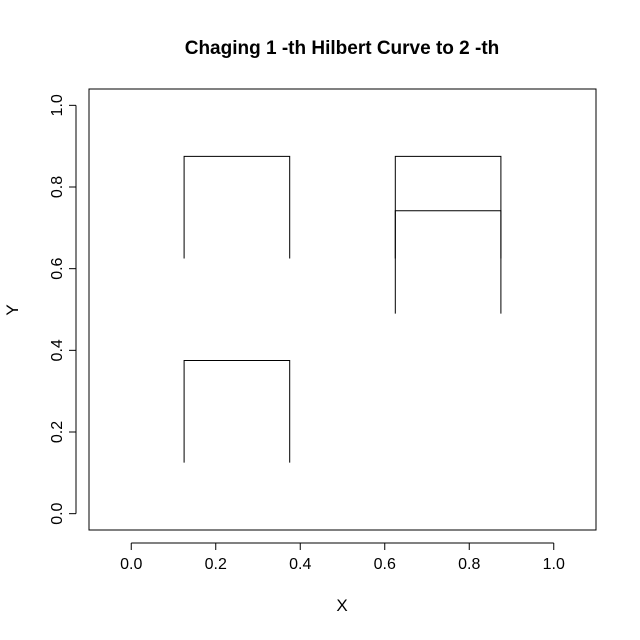  What do you see at coordinates (342, 48) in the screenshot?
I see `chart-title: Chaging 1 -th Hilbert Curve to 2 -th` at bounding box center [342, 48].